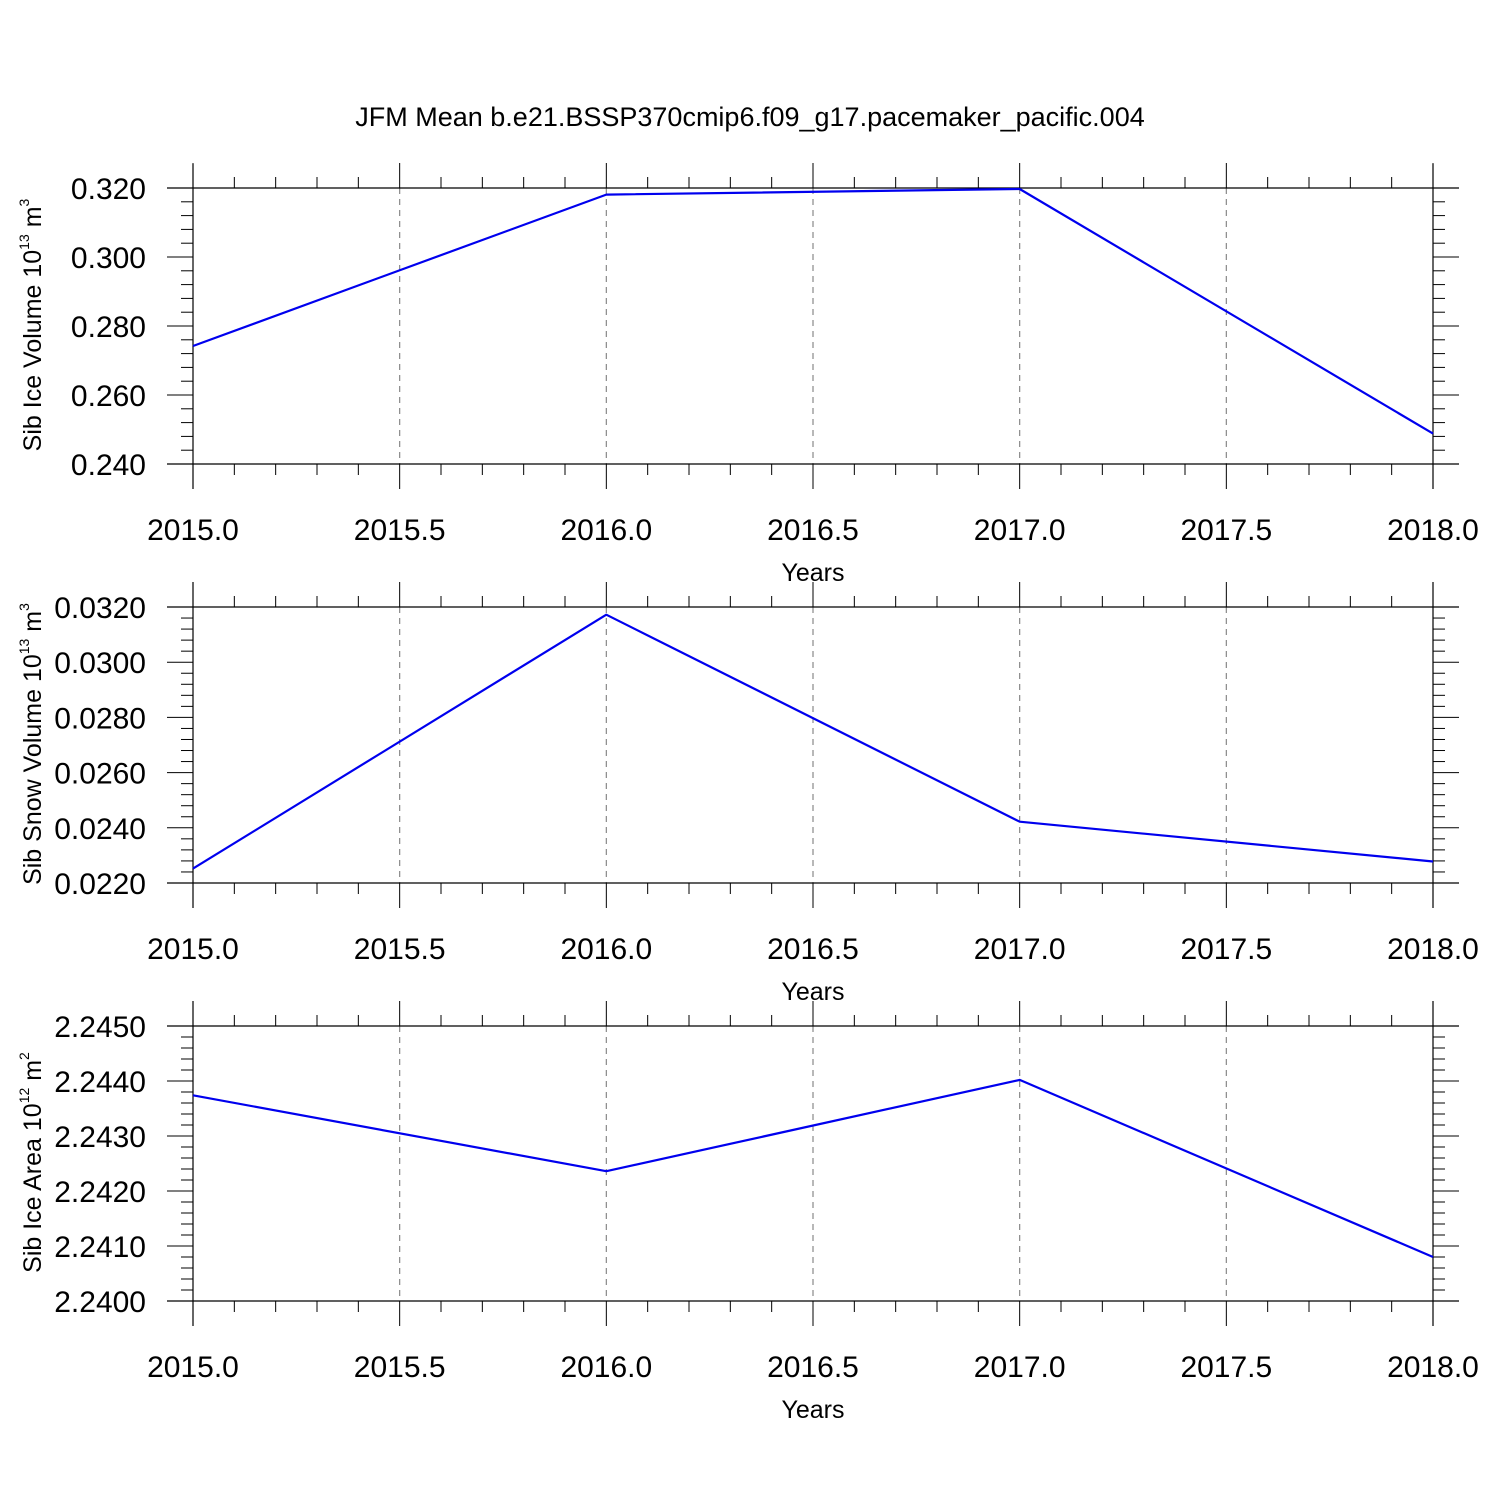 This screenshot has height=1500, width=1500. Describe the element at coordinates (108, 258) in the screenshot. I see `y-tick-label: 0.300` at that location.